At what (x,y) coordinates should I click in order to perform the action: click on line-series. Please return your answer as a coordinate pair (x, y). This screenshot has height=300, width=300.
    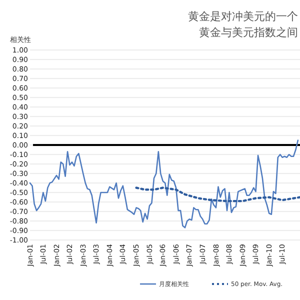
    Looking at the image, I should click on (217, 194).